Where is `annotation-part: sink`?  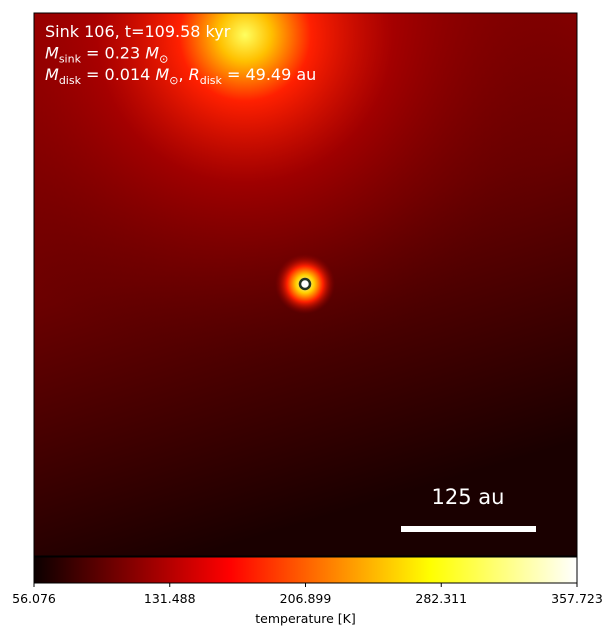 annotation-part: sink is located at coordinates (70, 59).